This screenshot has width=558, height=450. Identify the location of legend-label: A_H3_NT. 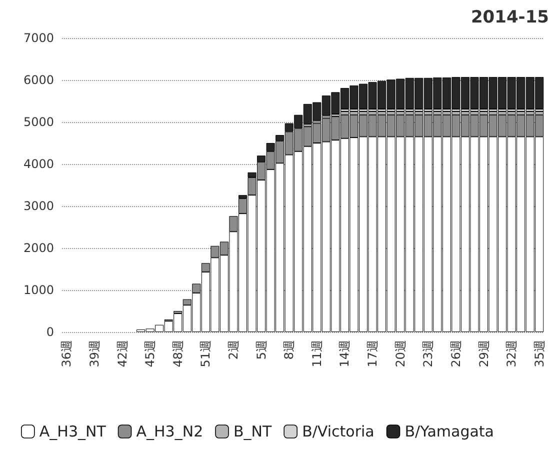
(73, 431).